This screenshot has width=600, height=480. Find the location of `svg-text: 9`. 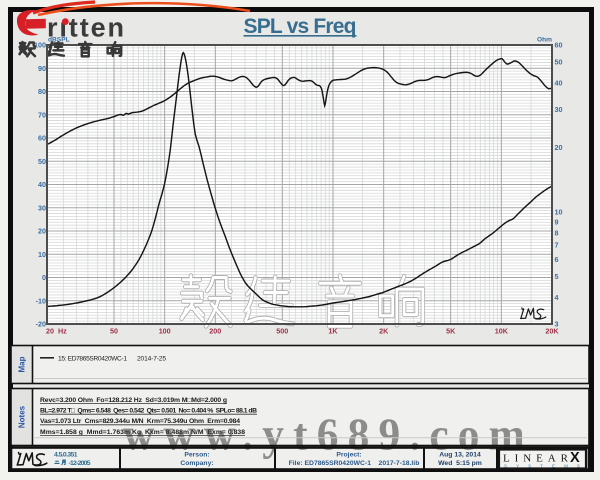

svg-text: 9 is located at coordinates (557, 221).